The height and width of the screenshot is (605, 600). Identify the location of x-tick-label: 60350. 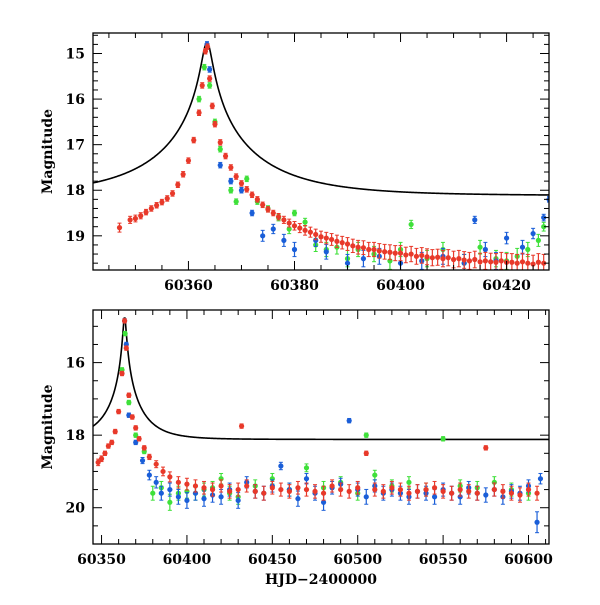
(101, 560).